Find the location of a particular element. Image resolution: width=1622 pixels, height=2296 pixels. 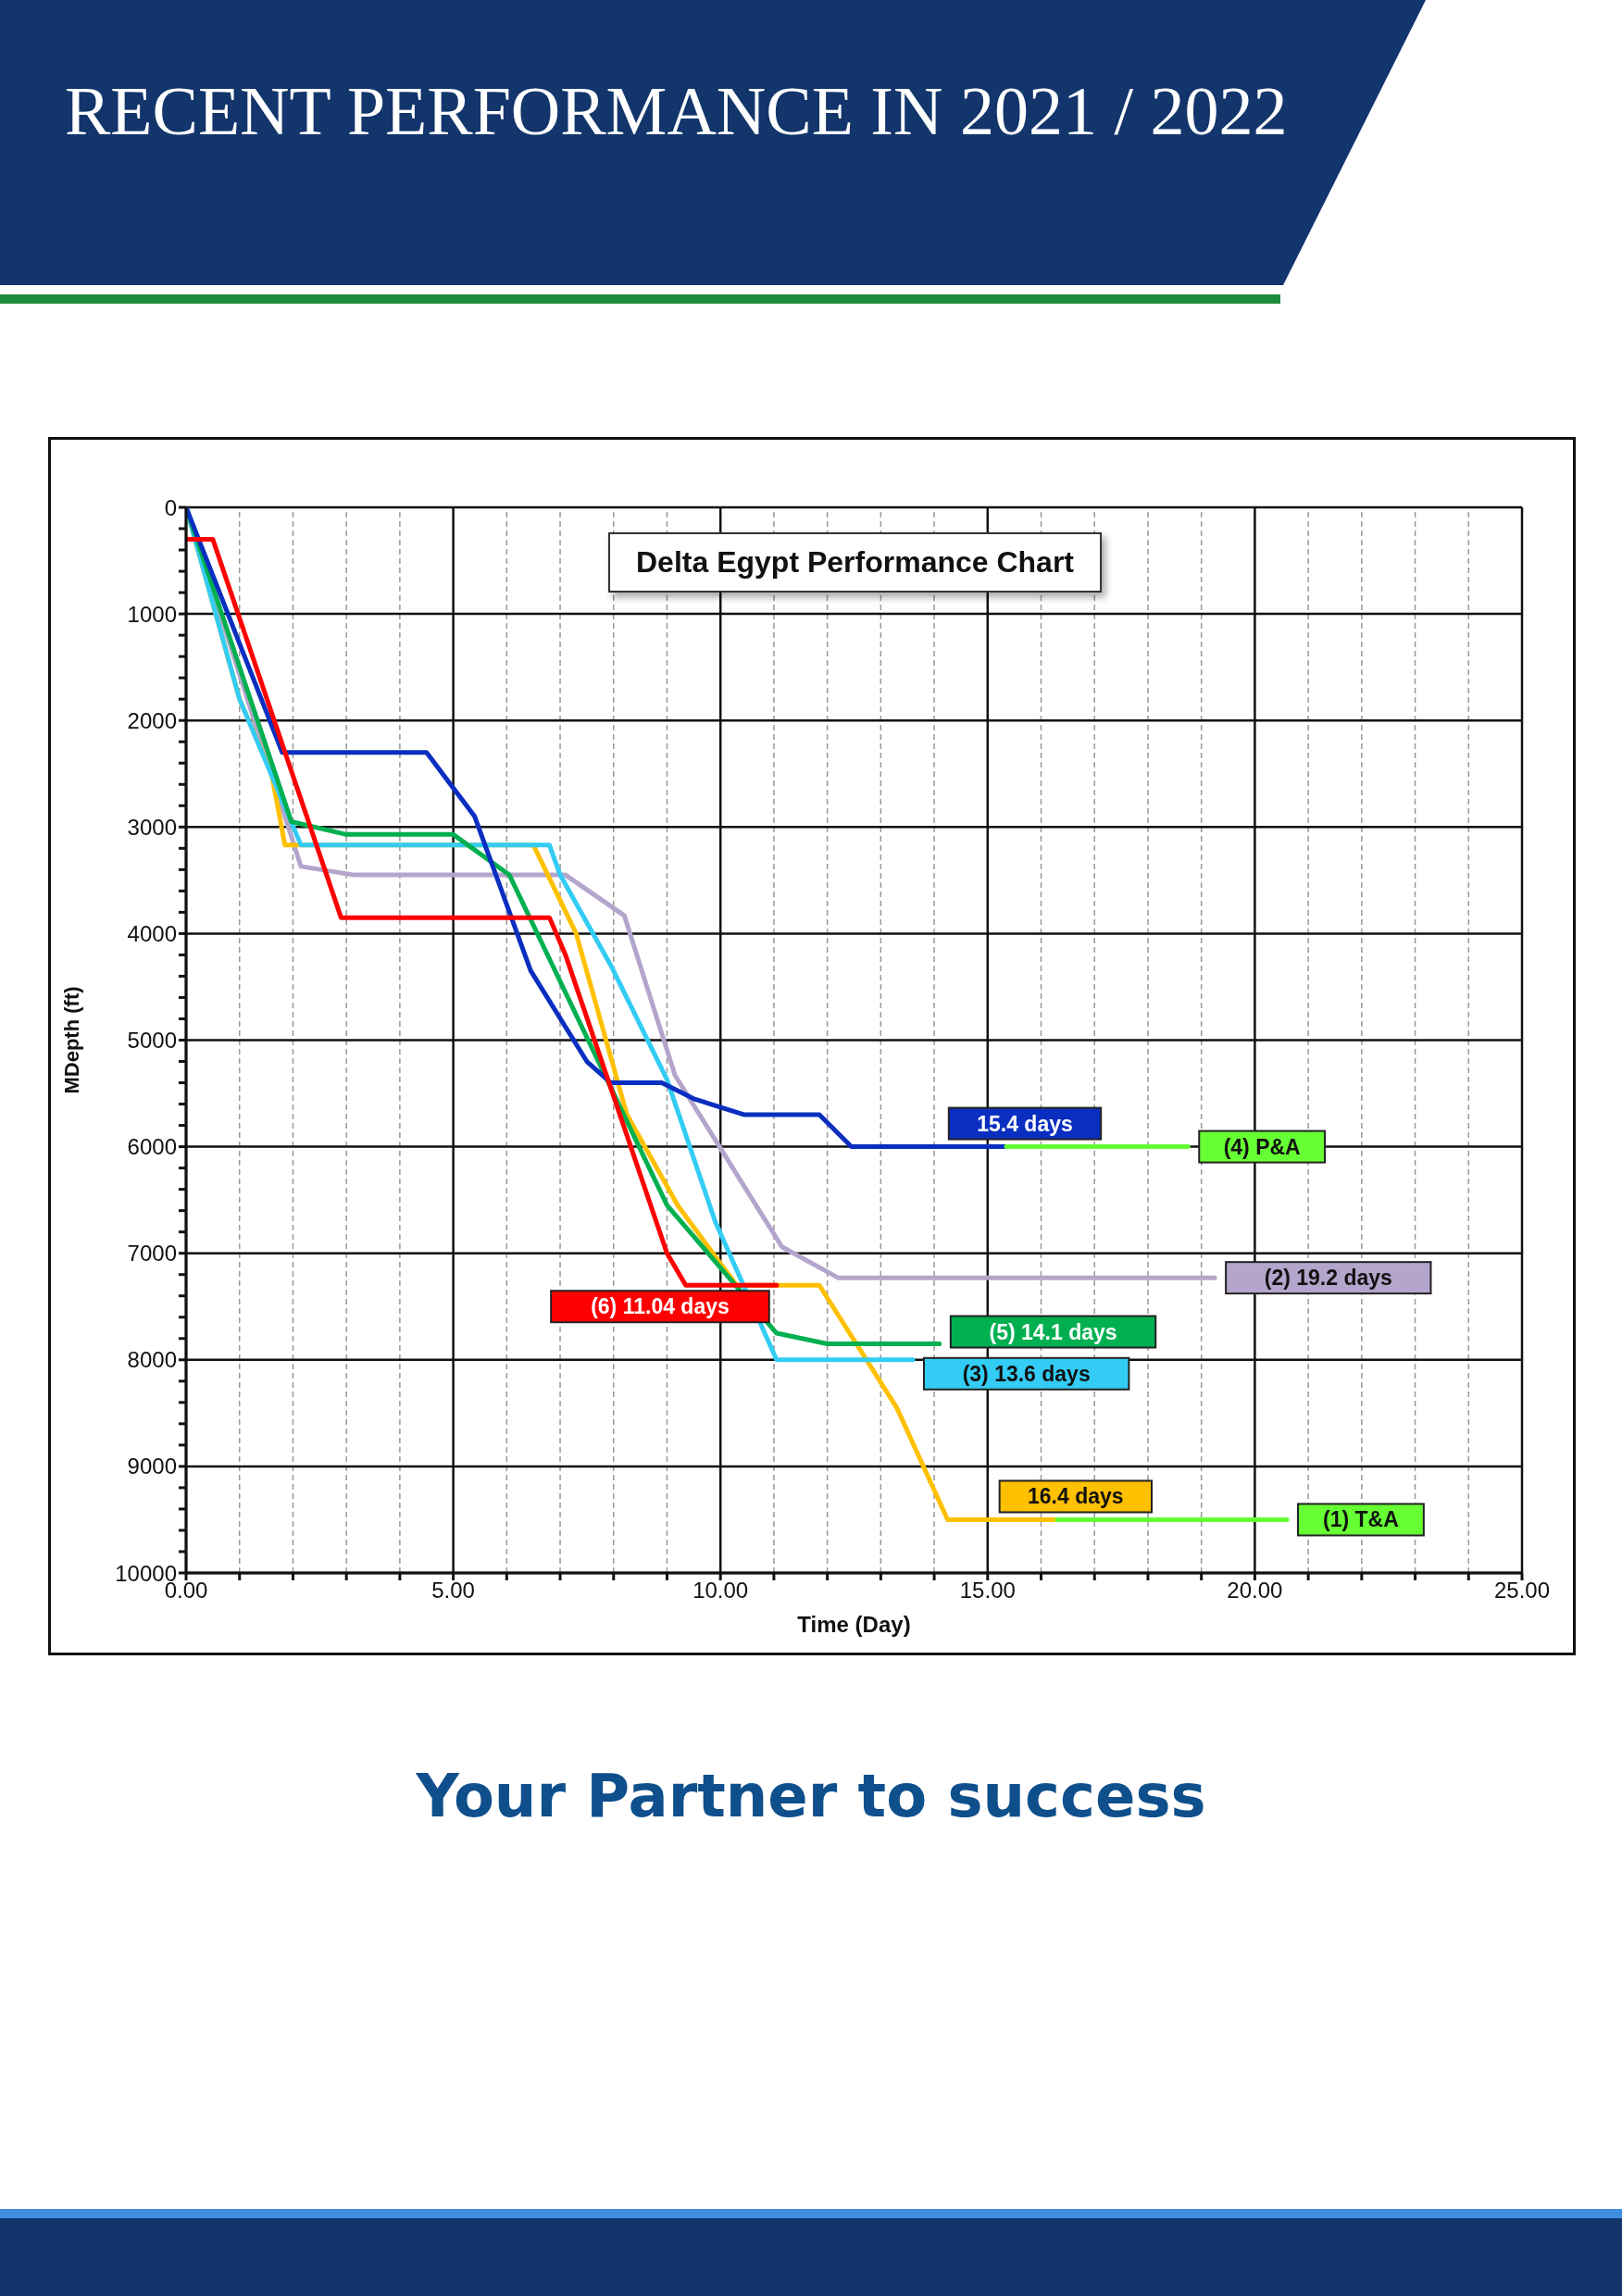

x-tick-label: 10.00 is located at coordinates (720, 1590).